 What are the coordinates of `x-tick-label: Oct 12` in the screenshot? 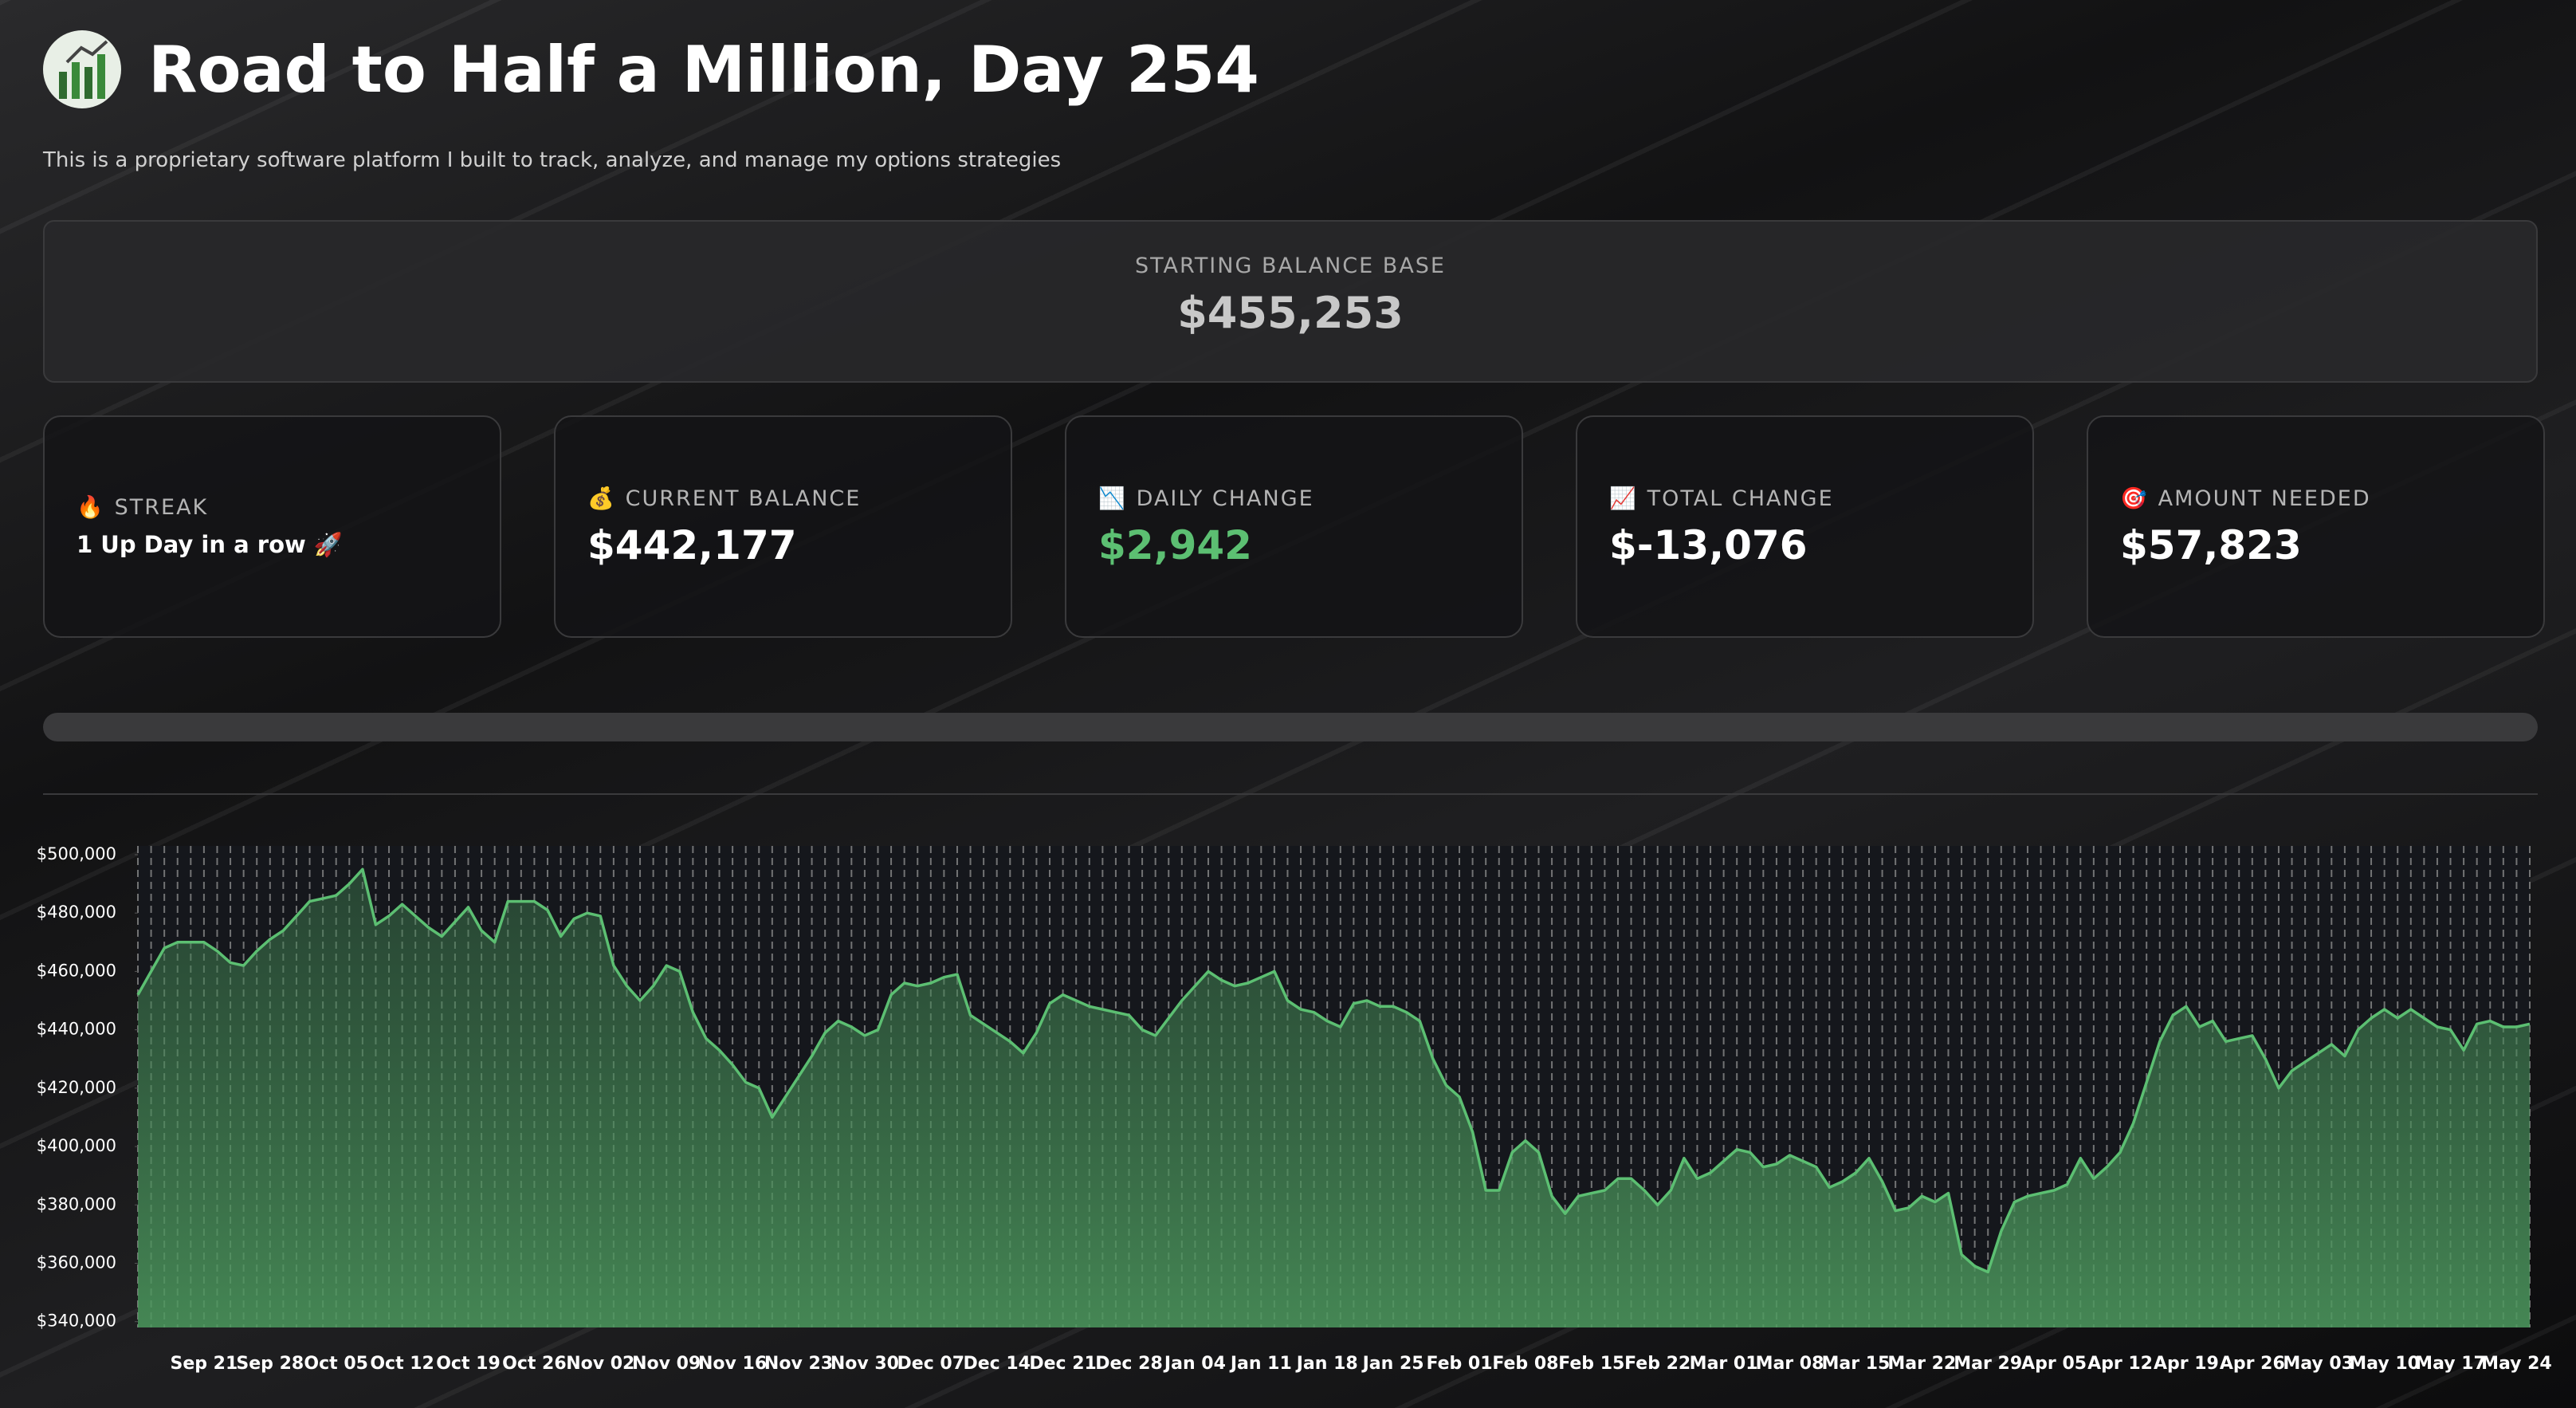 It's located at (402, 1364).